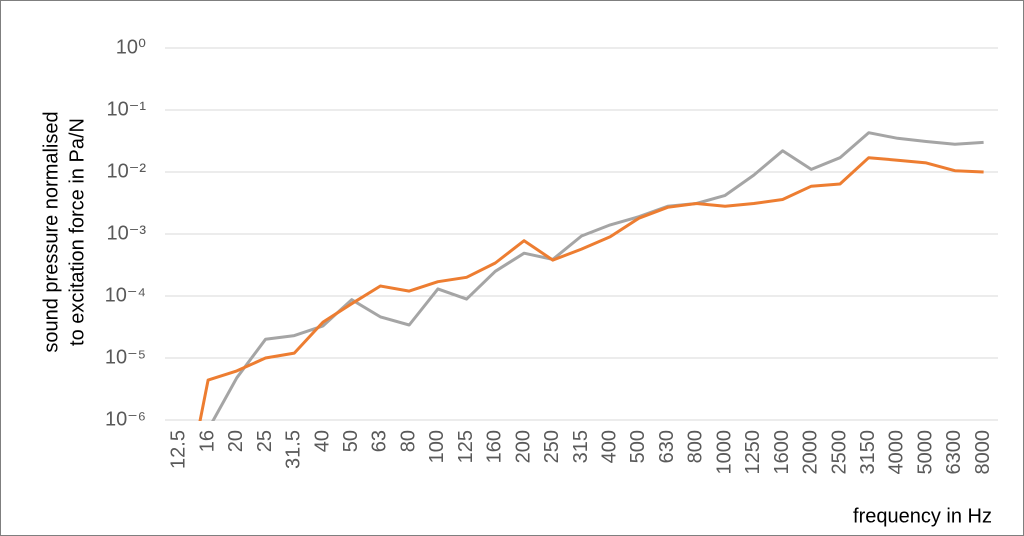  I want to click on x-tick-label: 16, so click(207, 441).